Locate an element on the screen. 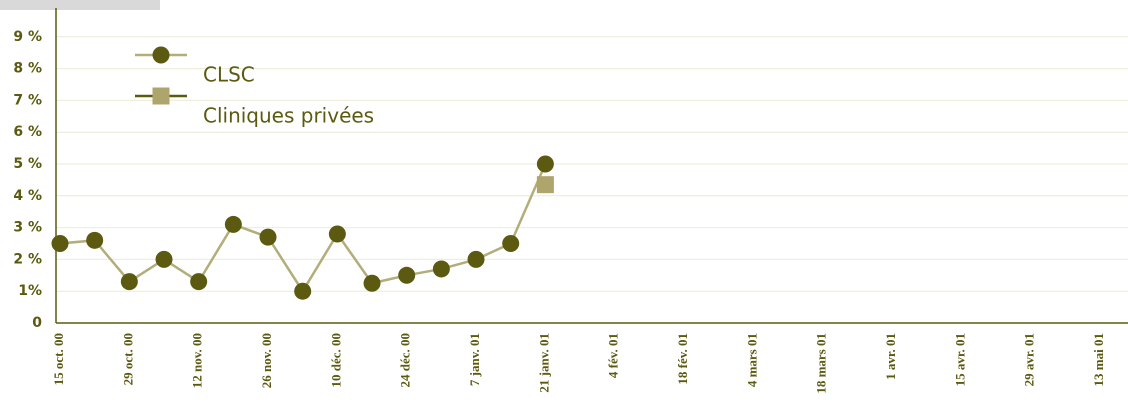  x-tick-label: 15 avr. 01 is located at coordinates (959, 359).